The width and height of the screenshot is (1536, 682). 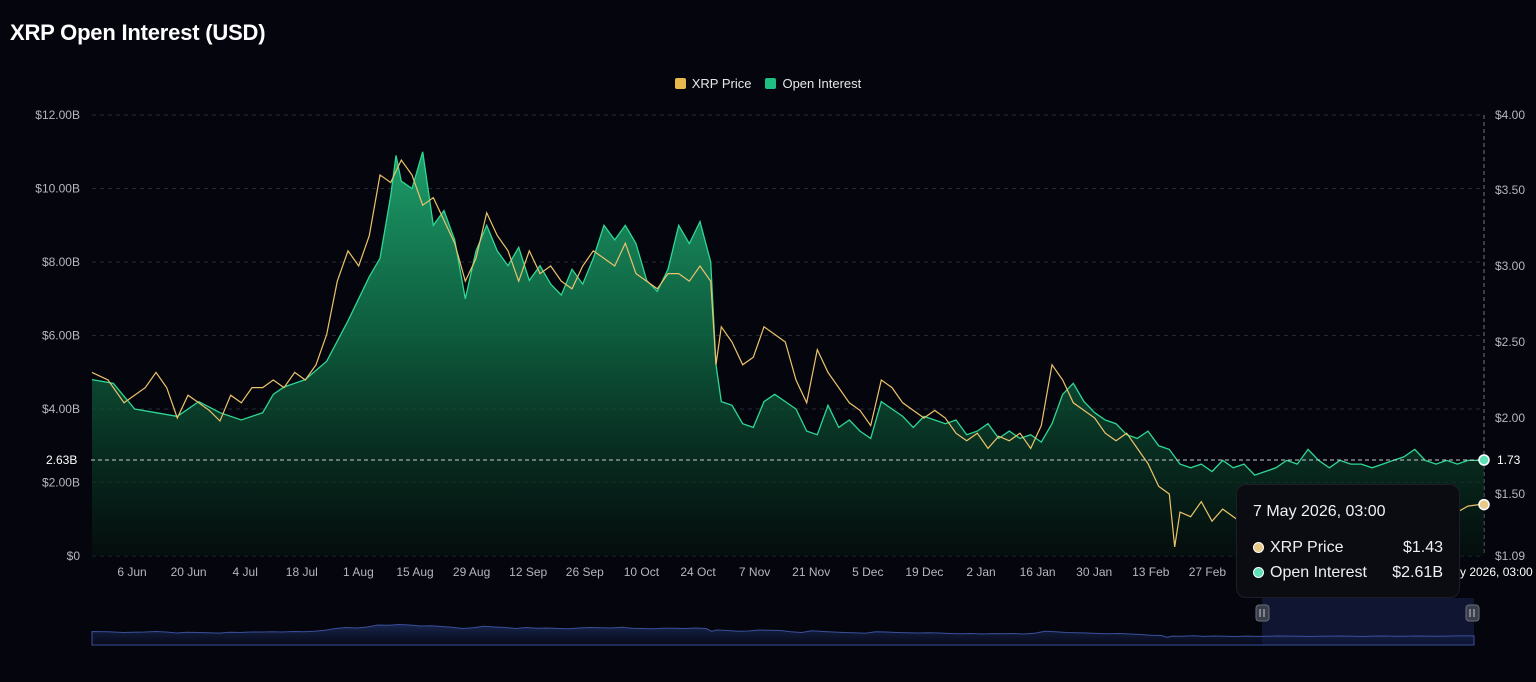 I want to click on left-tick-label: $4.00B, so click(x=61, y=409).